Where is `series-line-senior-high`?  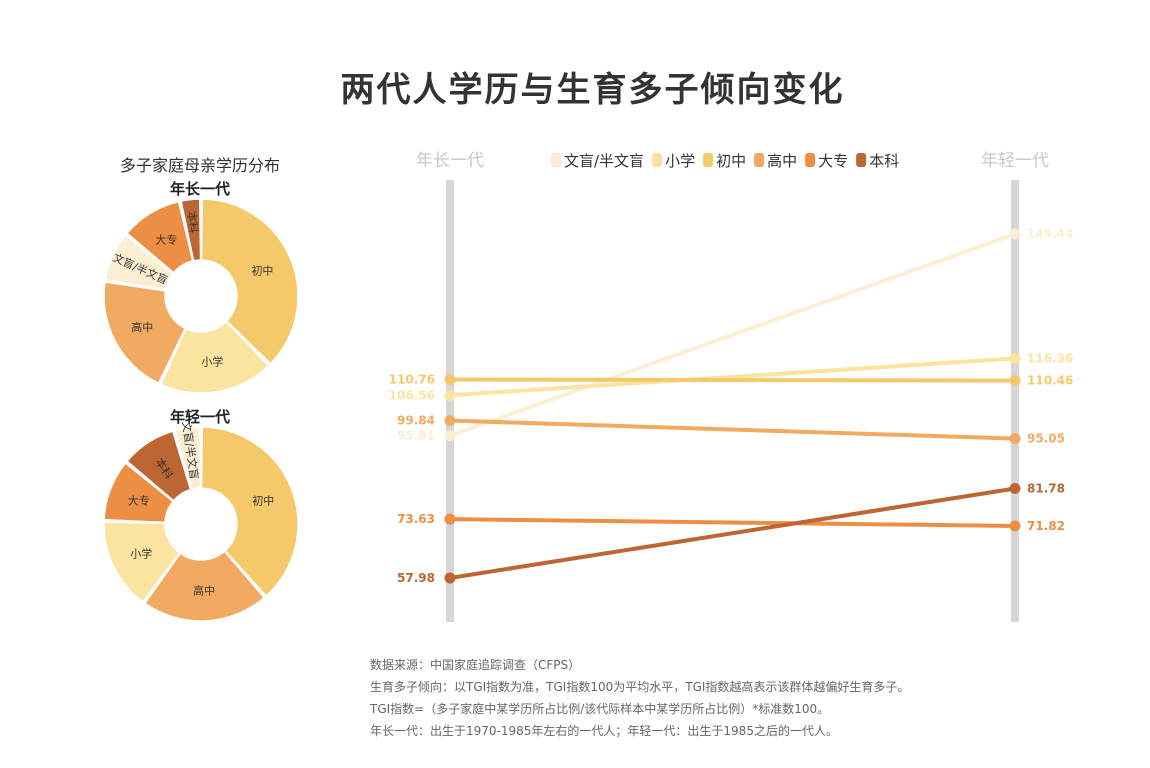 series-line-senior-high is located at coordinates (732, 429).